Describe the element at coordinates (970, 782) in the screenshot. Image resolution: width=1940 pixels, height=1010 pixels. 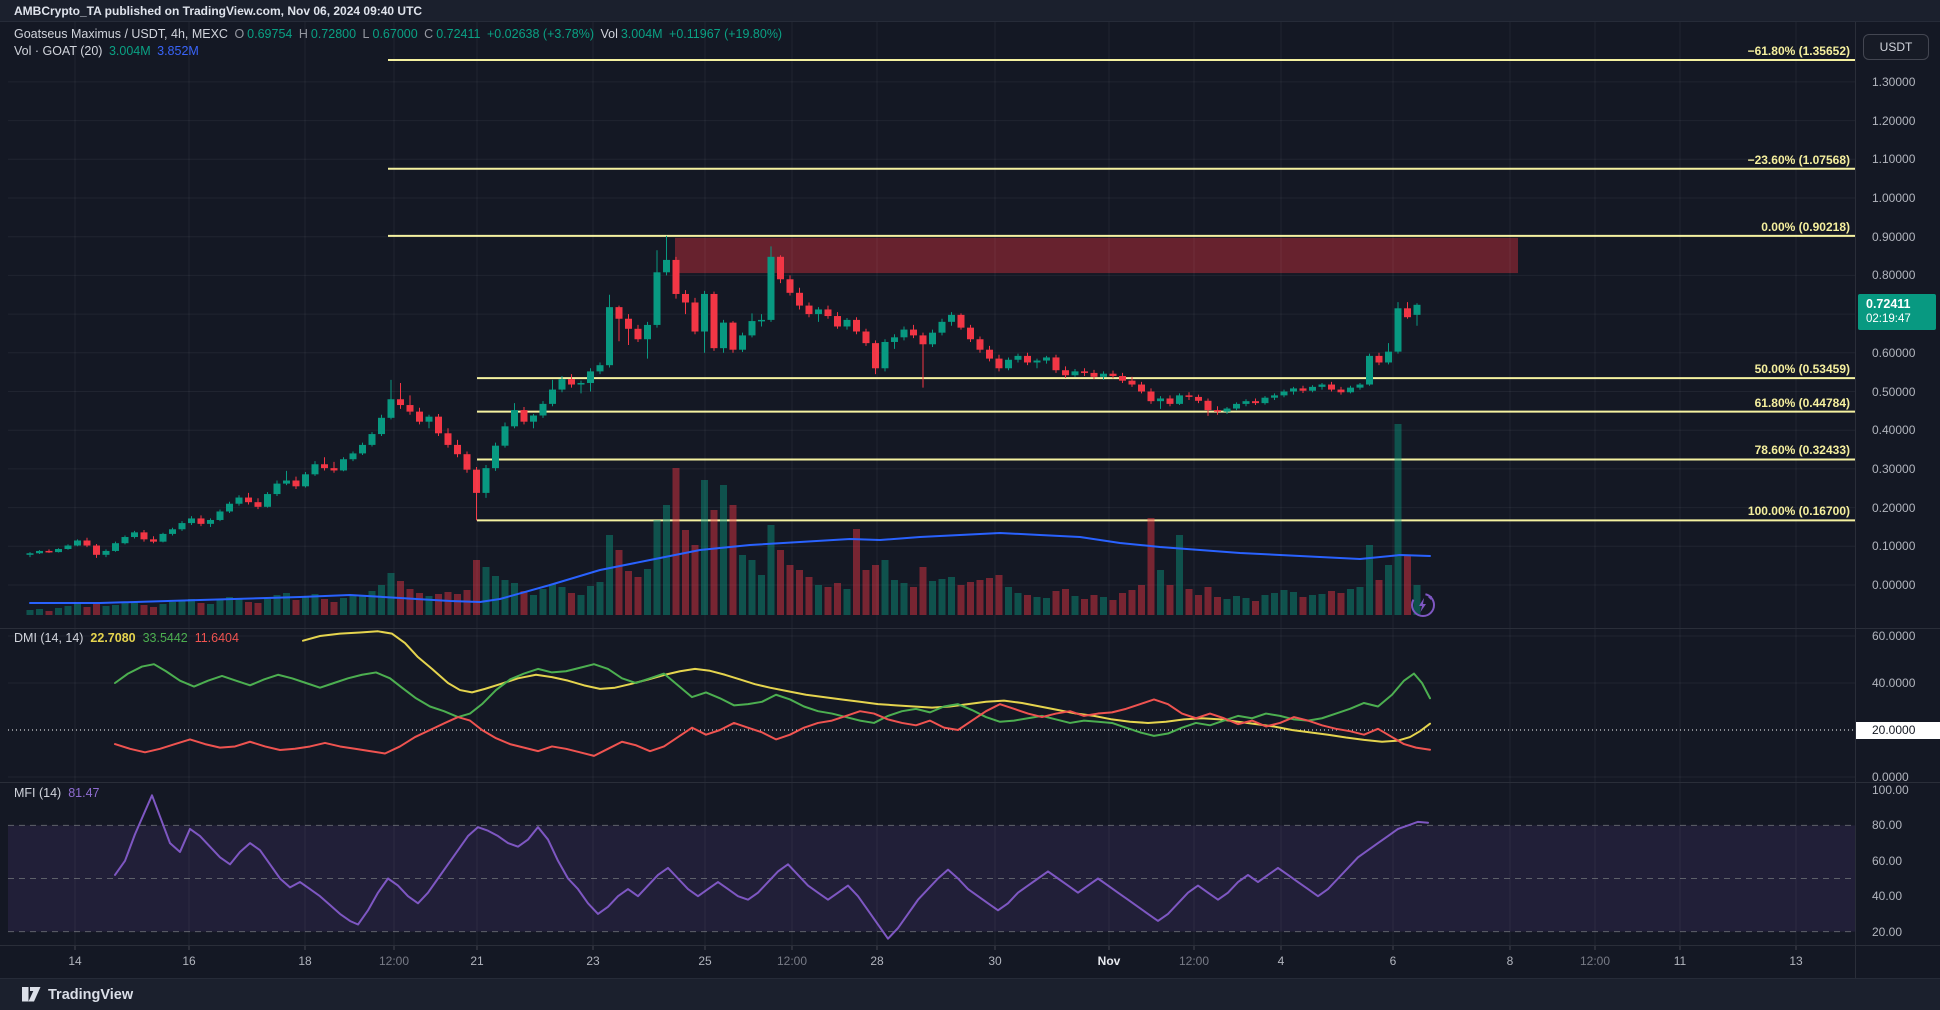
I see `pane-separator-mfi` at that location.